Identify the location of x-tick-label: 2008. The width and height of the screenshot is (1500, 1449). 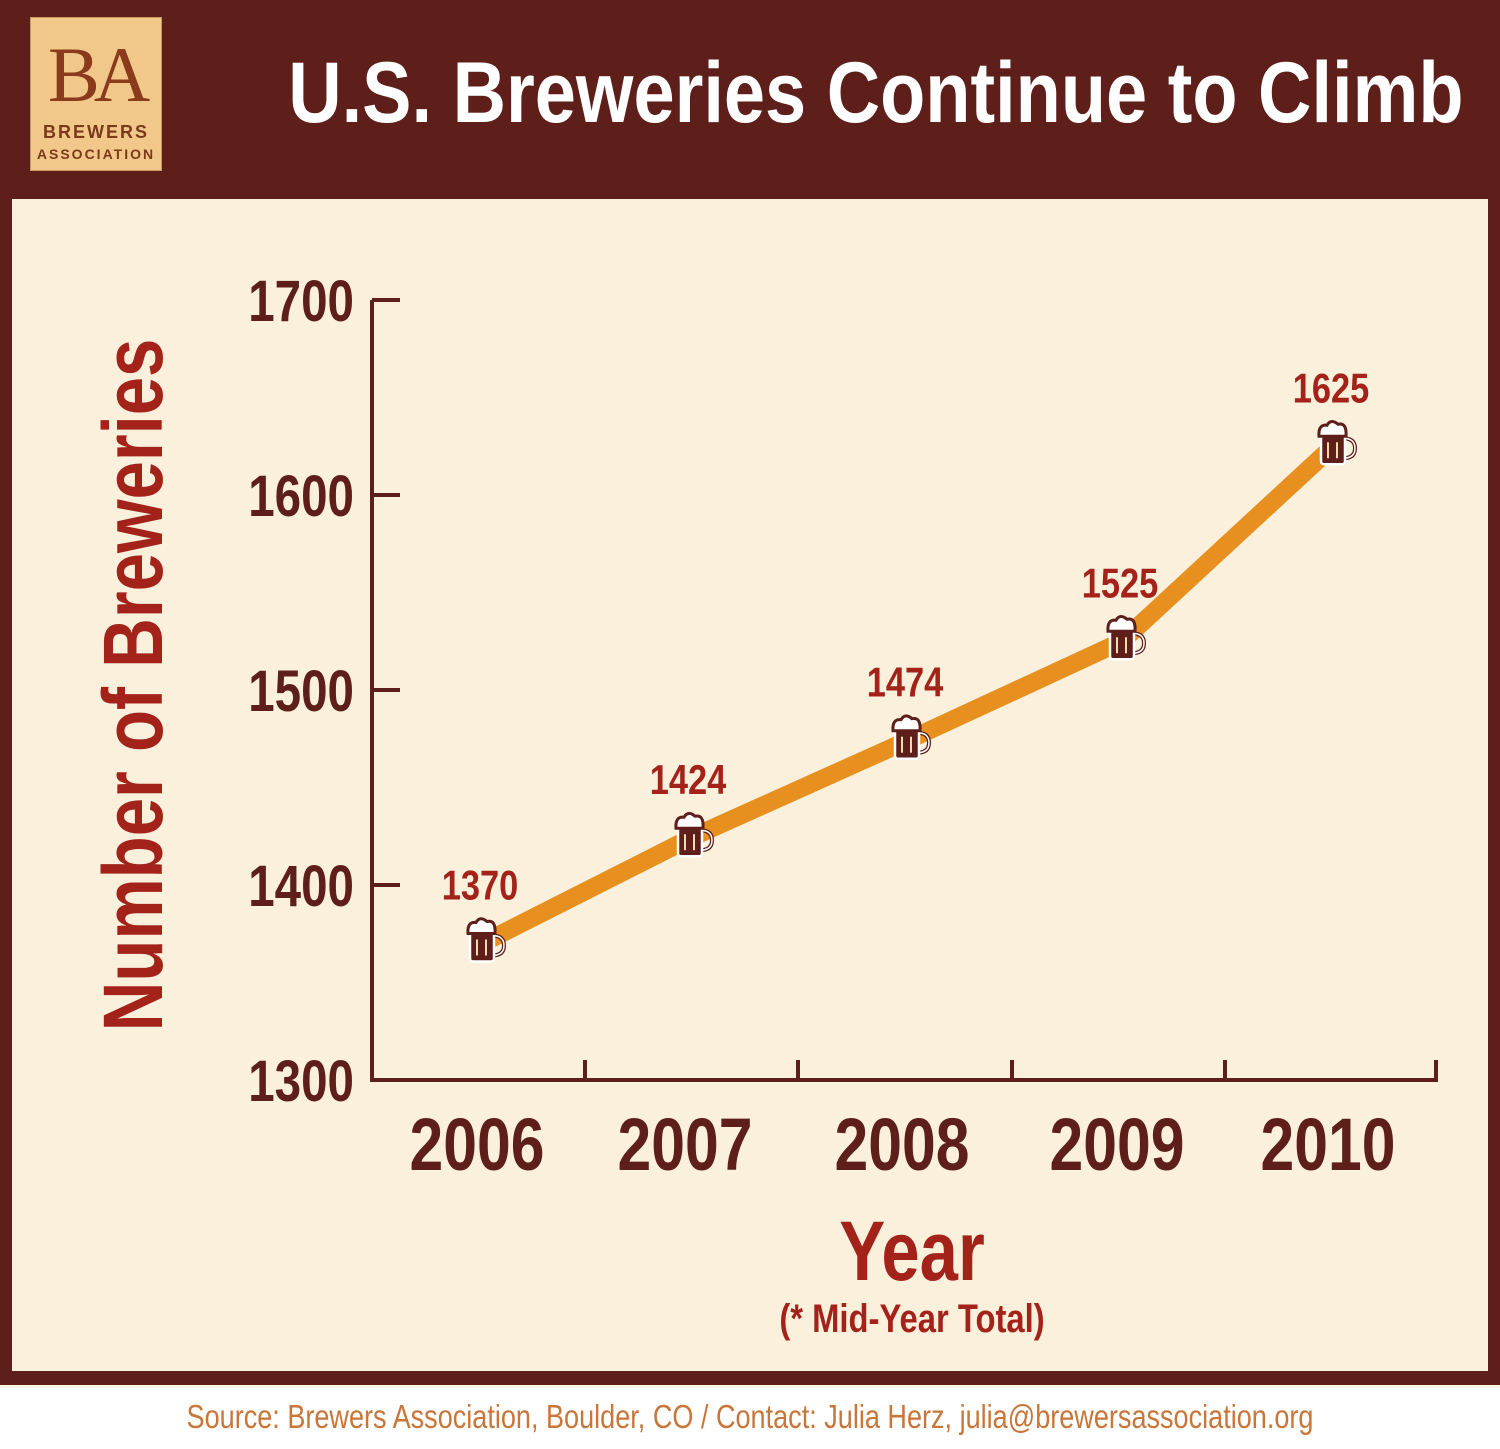
(902, 1145).